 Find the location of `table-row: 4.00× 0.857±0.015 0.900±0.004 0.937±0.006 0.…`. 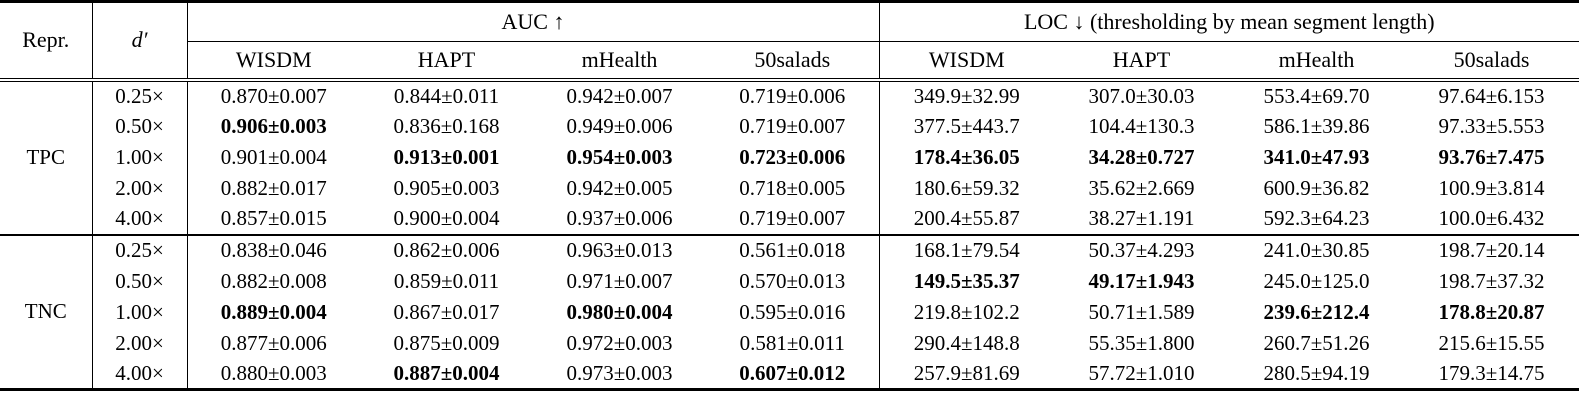

table-row: 4.00× 0.857±0.015 0.900±0.004 0.937±0.006 0.… is located at coordinates (789, 219).